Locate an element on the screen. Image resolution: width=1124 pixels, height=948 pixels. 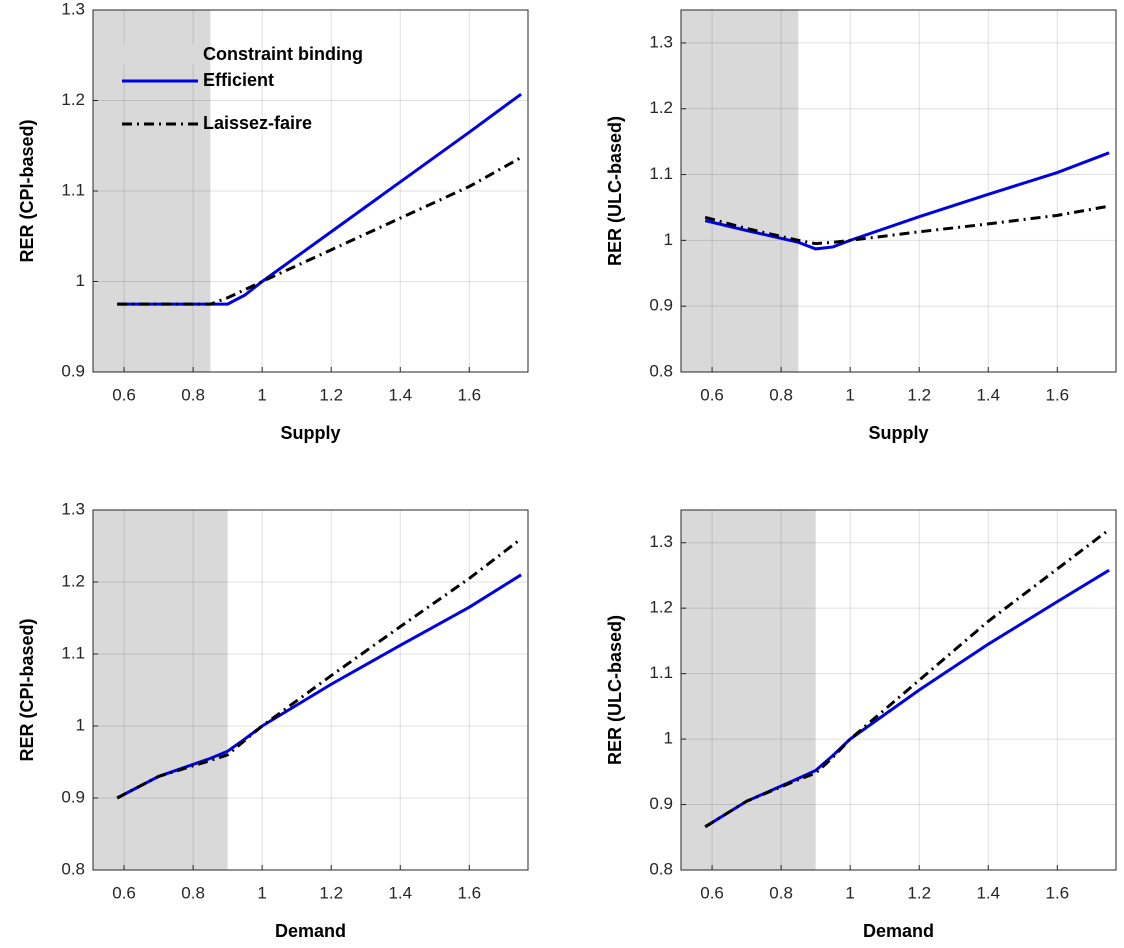
legend-swatch is located at coordinates (160, 54).